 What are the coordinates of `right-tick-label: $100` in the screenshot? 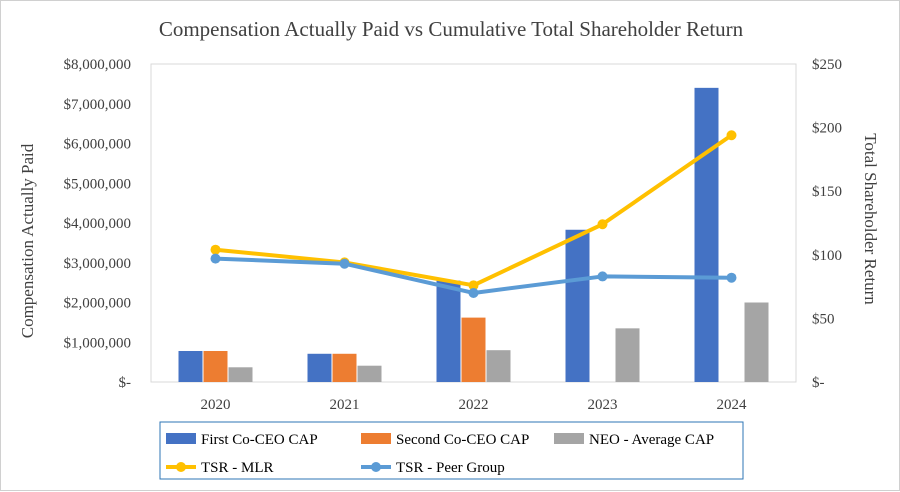 It's located at (827, 256).